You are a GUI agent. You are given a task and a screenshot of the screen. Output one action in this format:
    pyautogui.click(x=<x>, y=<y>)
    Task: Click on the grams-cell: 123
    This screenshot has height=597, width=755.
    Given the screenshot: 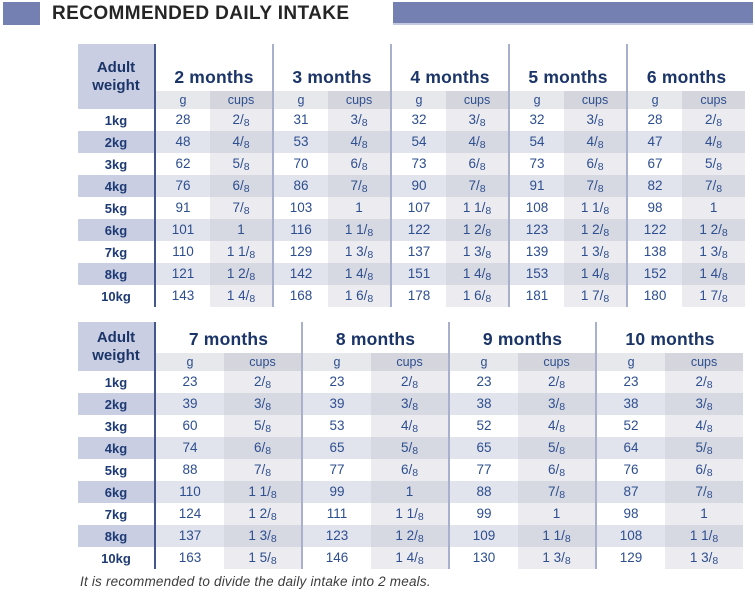 What is the action you would take?
    pyautogui.click(x=336, y=536)
    